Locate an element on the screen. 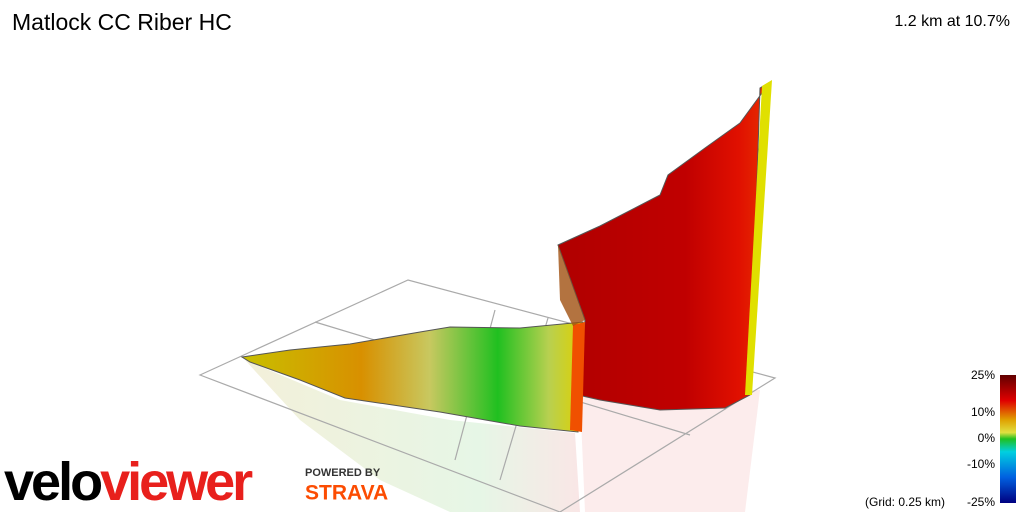 The image size is (1024, 512). logo-end: viewer is located at coordinates (176, 482).